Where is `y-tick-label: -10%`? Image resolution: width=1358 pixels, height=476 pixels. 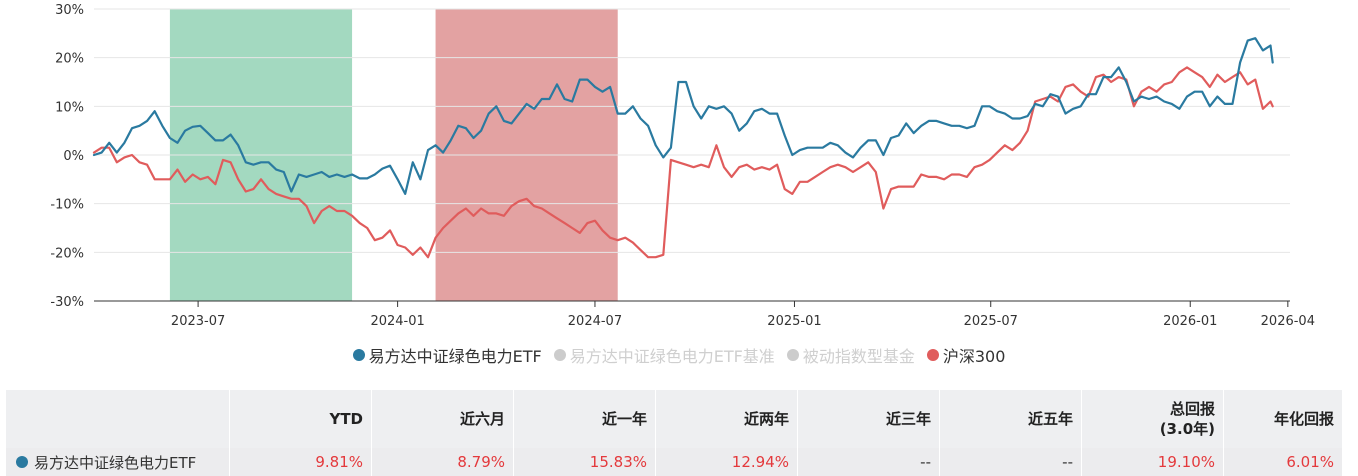
y-tick-label: -10% is located at coordinates (67, 205).